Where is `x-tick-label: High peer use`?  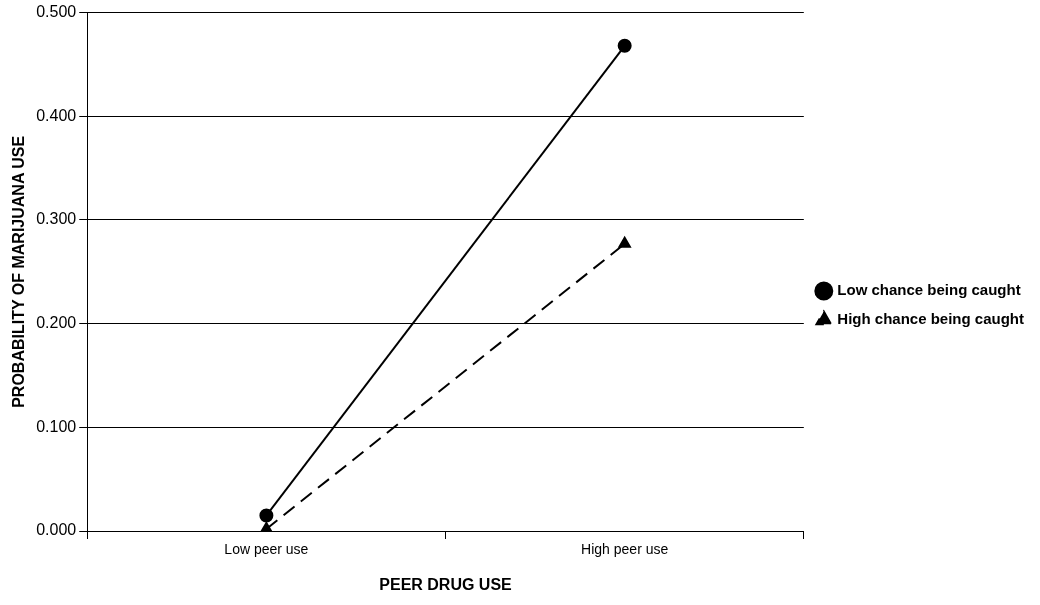
x-tick-label: High peer use is located at coordinates (625, 549).